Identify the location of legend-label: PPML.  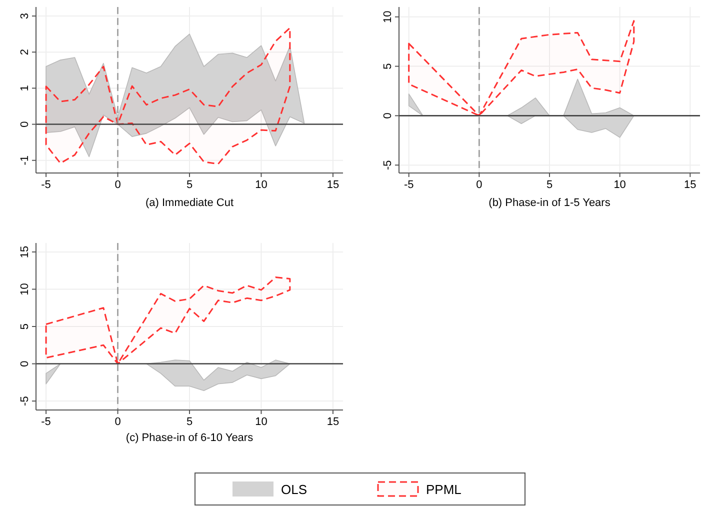
(444, 489).